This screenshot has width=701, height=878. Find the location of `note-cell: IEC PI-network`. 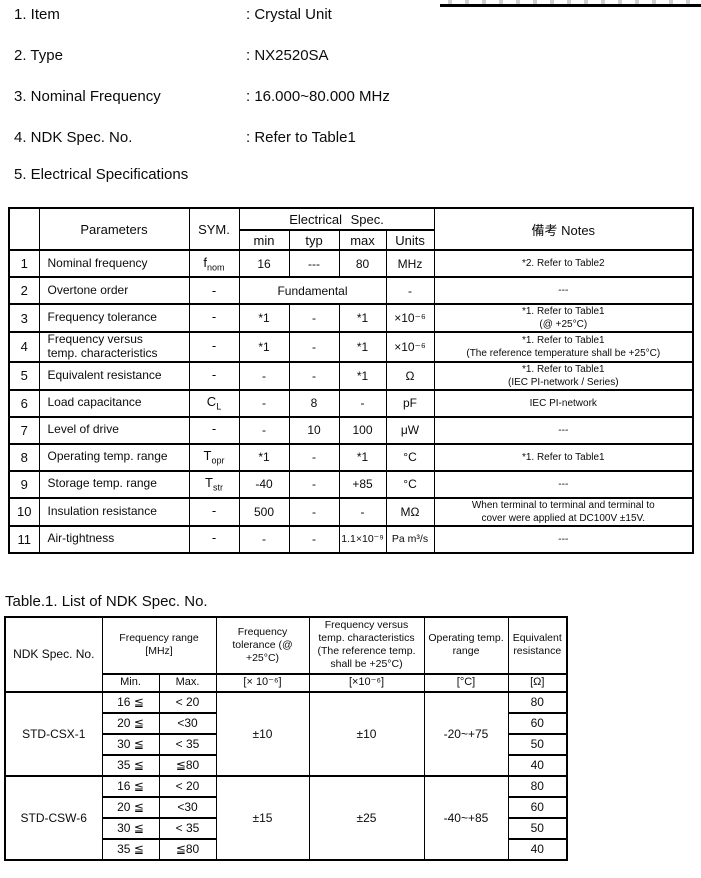

note-cell: IEC PI-network is located at coordinates (563, 403).